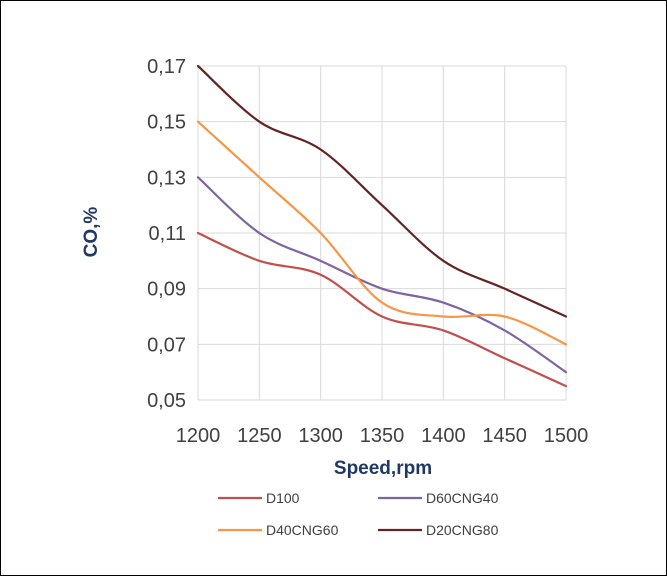 This screenshot has height=576, width=667. I want to click on x-axis-label: Speed,rpm, so click(383, 468).